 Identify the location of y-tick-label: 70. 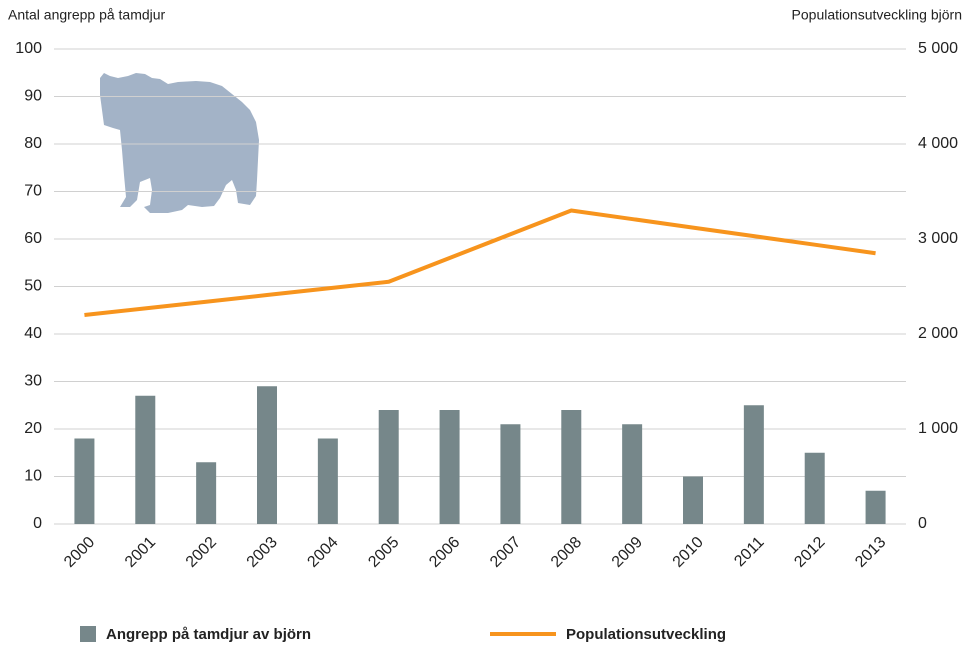
(33, 191).